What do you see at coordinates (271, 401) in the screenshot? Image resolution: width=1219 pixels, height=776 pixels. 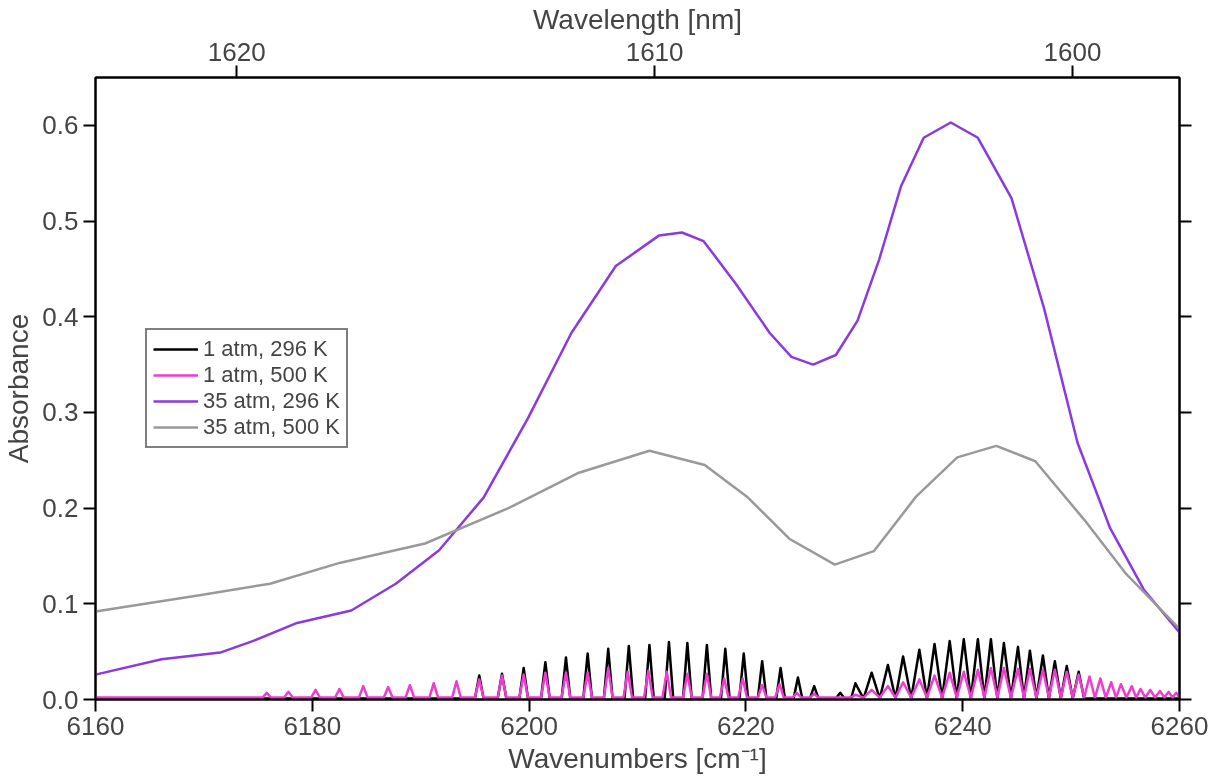 I see `legend-label: 35 atm, 296 K` at bounding box center [271, 401].